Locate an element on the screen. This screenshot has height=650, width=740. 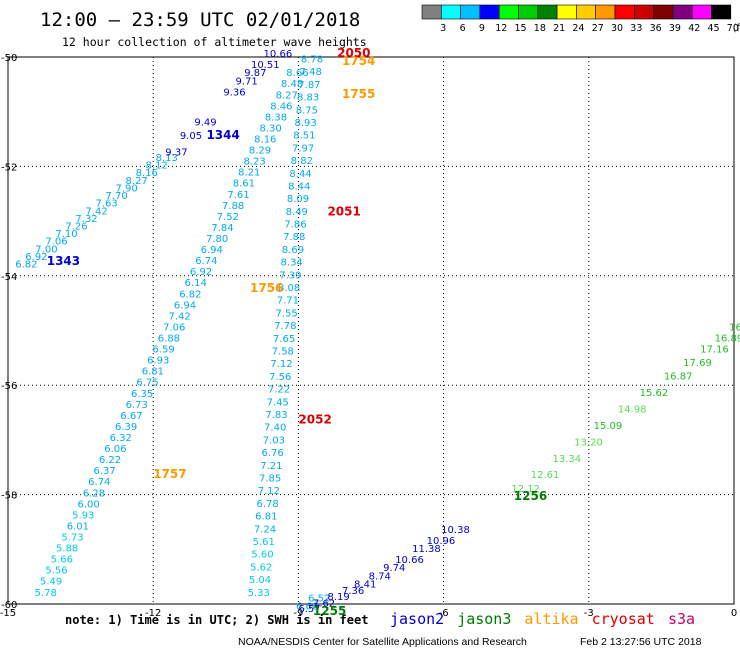
y-tick-label: -50 is located at coordinates (9, 58).